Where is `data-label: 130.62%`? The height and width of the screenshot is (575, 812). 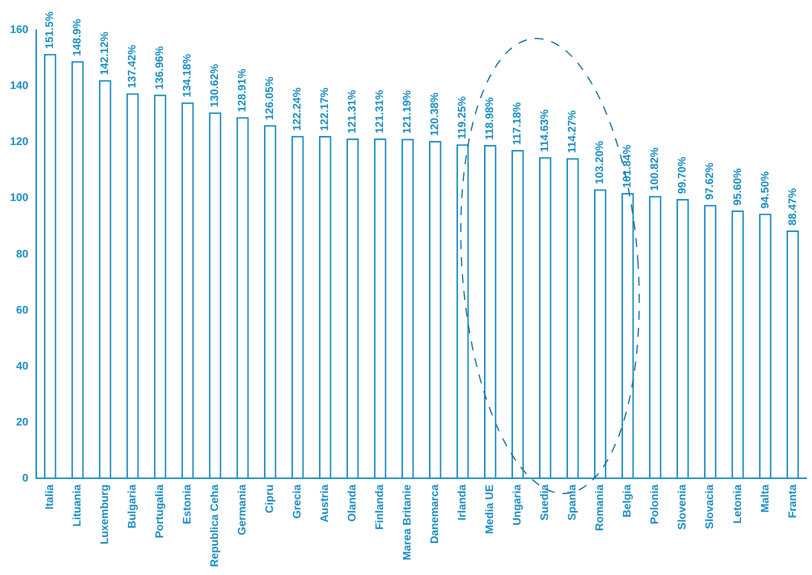
data-label: 130.62% is located at coordinates (215, 86).